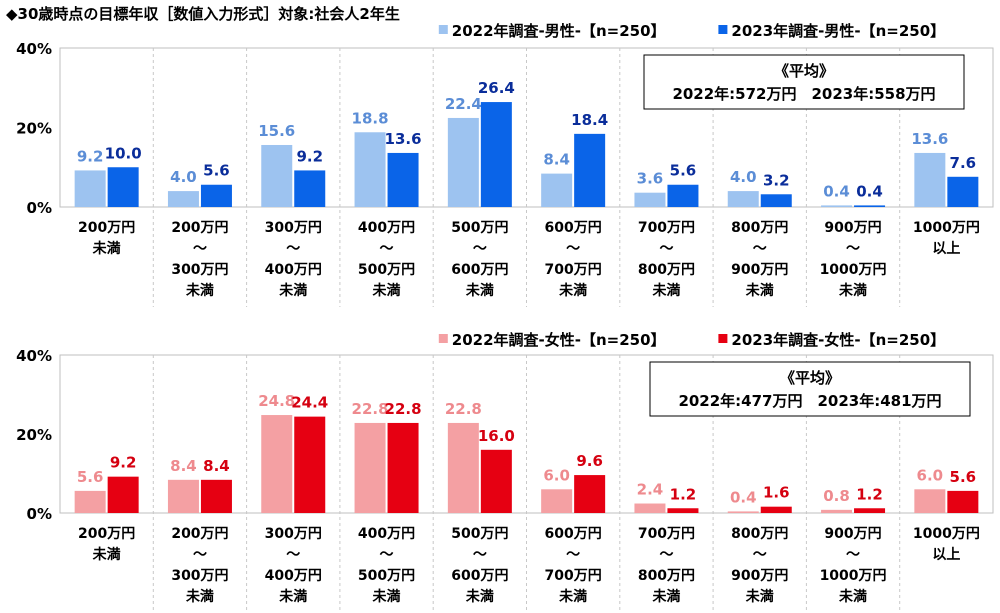  What do you see at coordinates (803, 94) in the screenshot?
I see `average-values: 2022年:572万円 2023年:558万円` at bounding box center [803, 94].